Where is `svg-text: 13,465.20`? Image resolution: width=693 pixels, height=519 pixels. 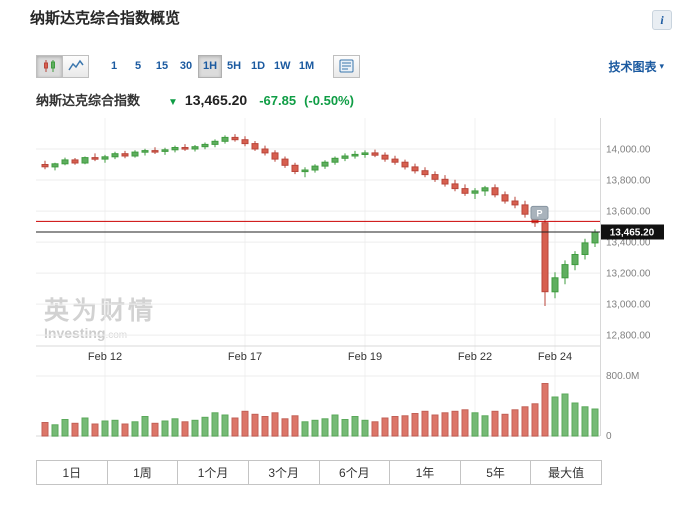
svg-text: 13,465.20 is located at coordinates (632, 233).